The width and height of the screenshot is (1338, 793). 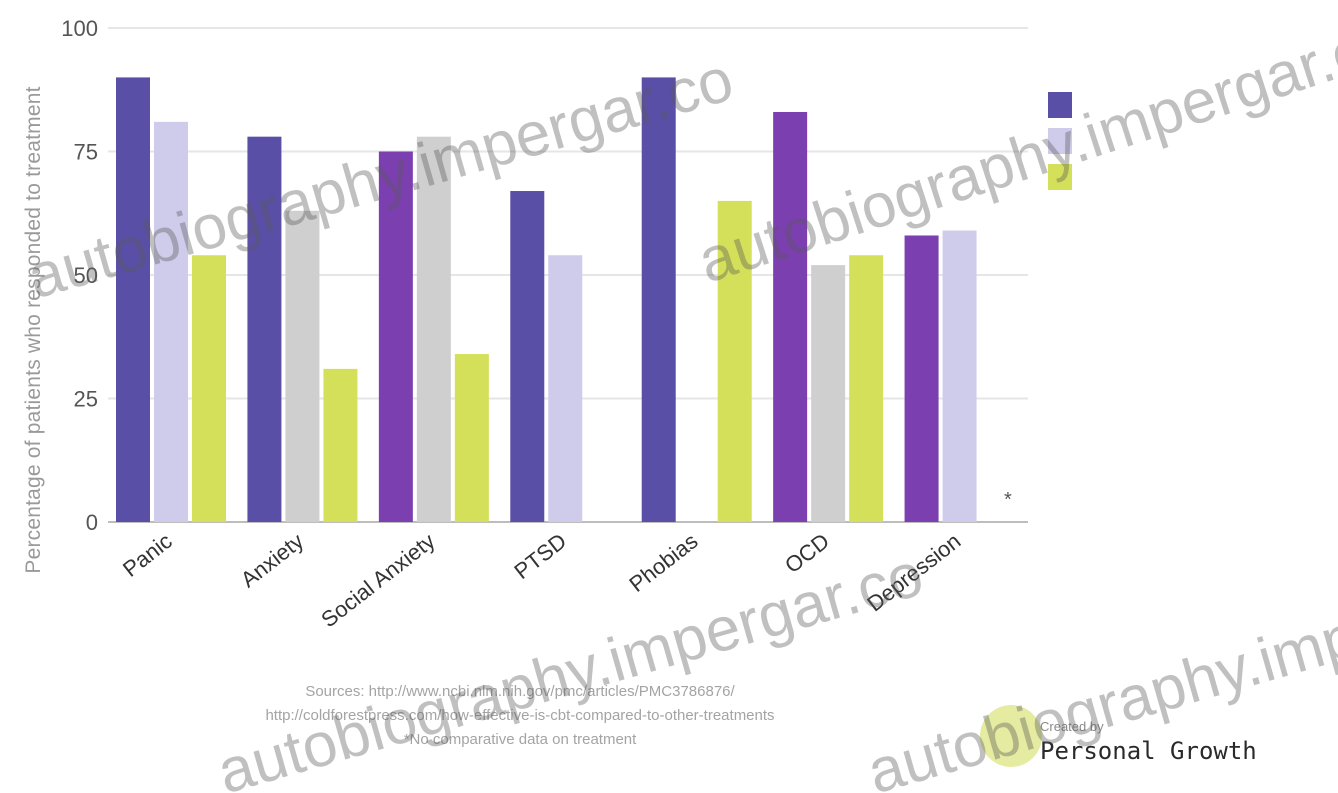 What do you see at coordinates (86, 275) in the screenshot?
I see `y-tick-label: 50` at bounding box center [86, 275].